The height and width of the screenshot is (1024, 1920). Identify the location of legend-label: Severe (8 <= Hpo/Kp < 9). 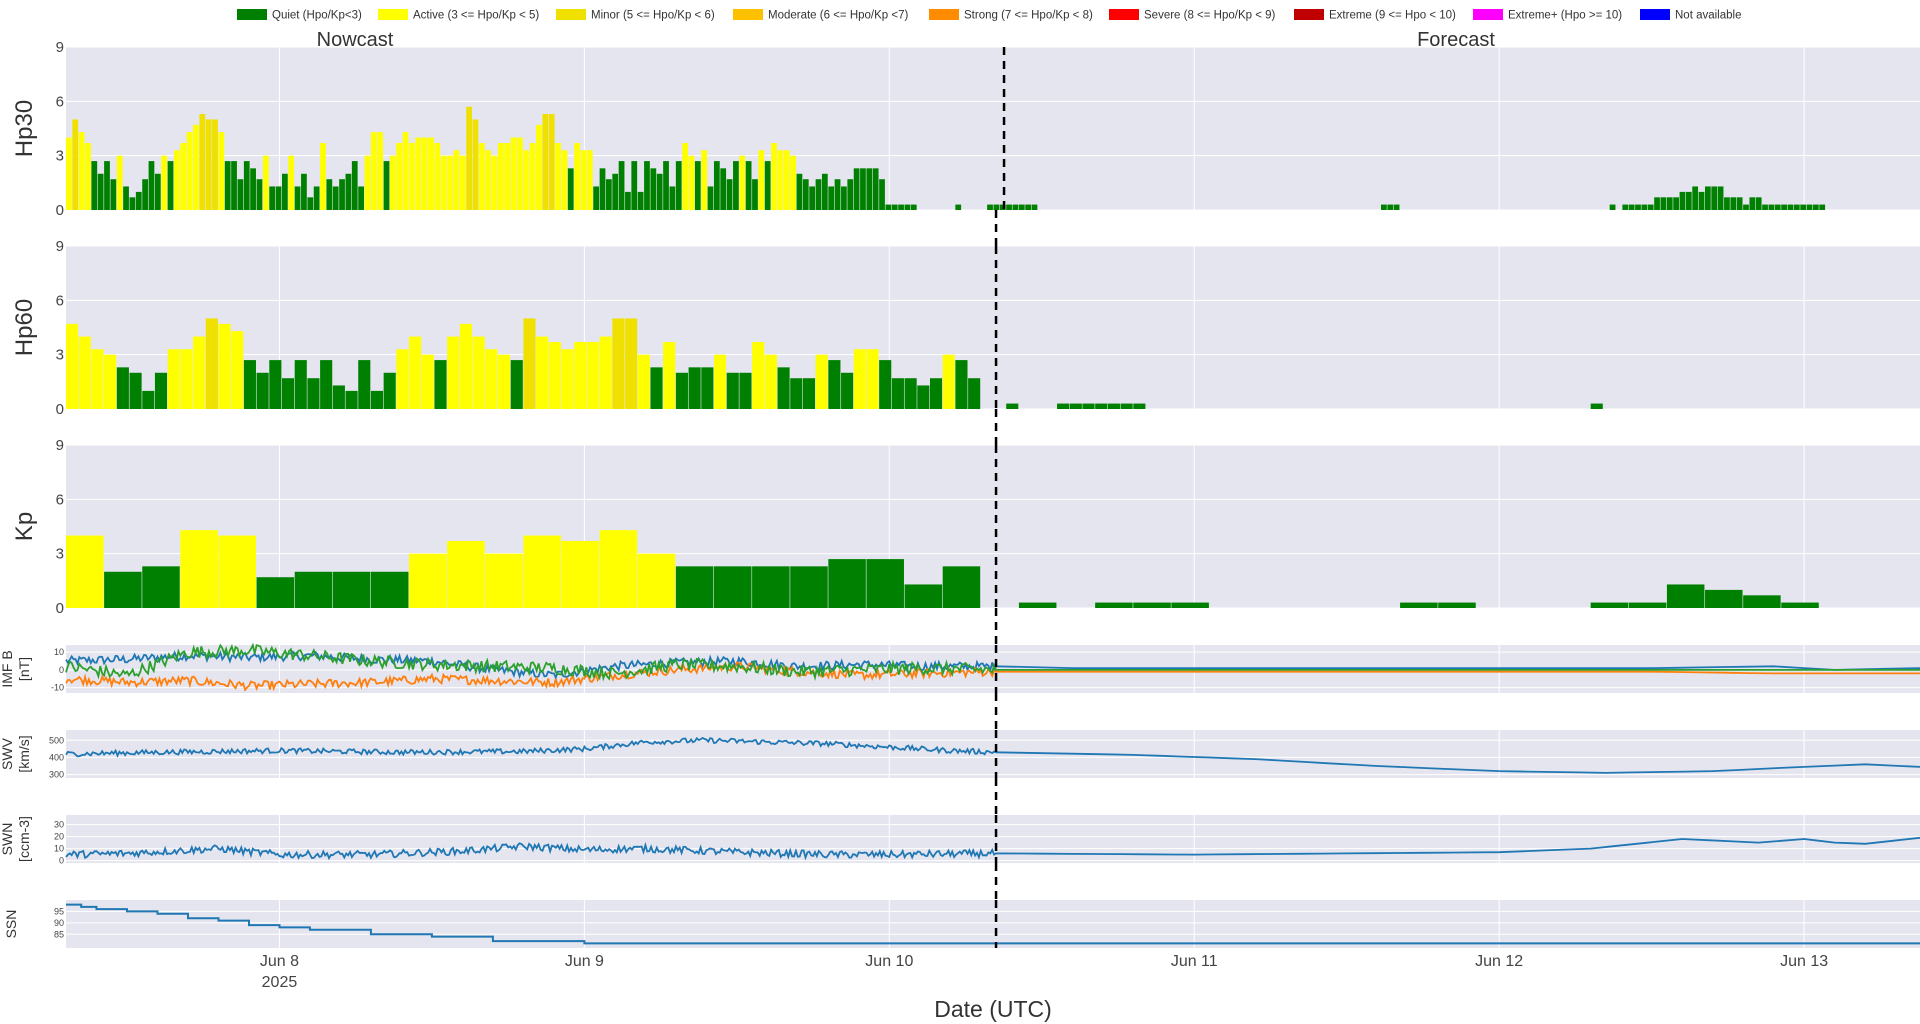
(1210, 16).